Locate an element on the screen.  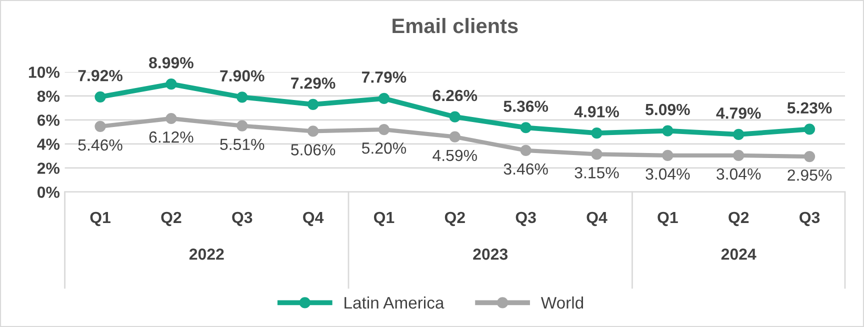
data-label: 7.92% is located at coordinates (100, 76).